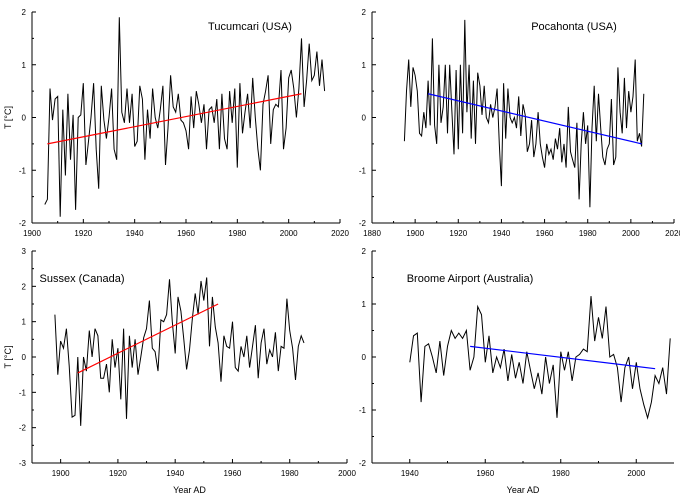 The width and height of the screenshot is (680, 499). Describe the element at coordinates (82, 279) in the screenshot. I see `panel-title: Sussex (Canada)` at that location.